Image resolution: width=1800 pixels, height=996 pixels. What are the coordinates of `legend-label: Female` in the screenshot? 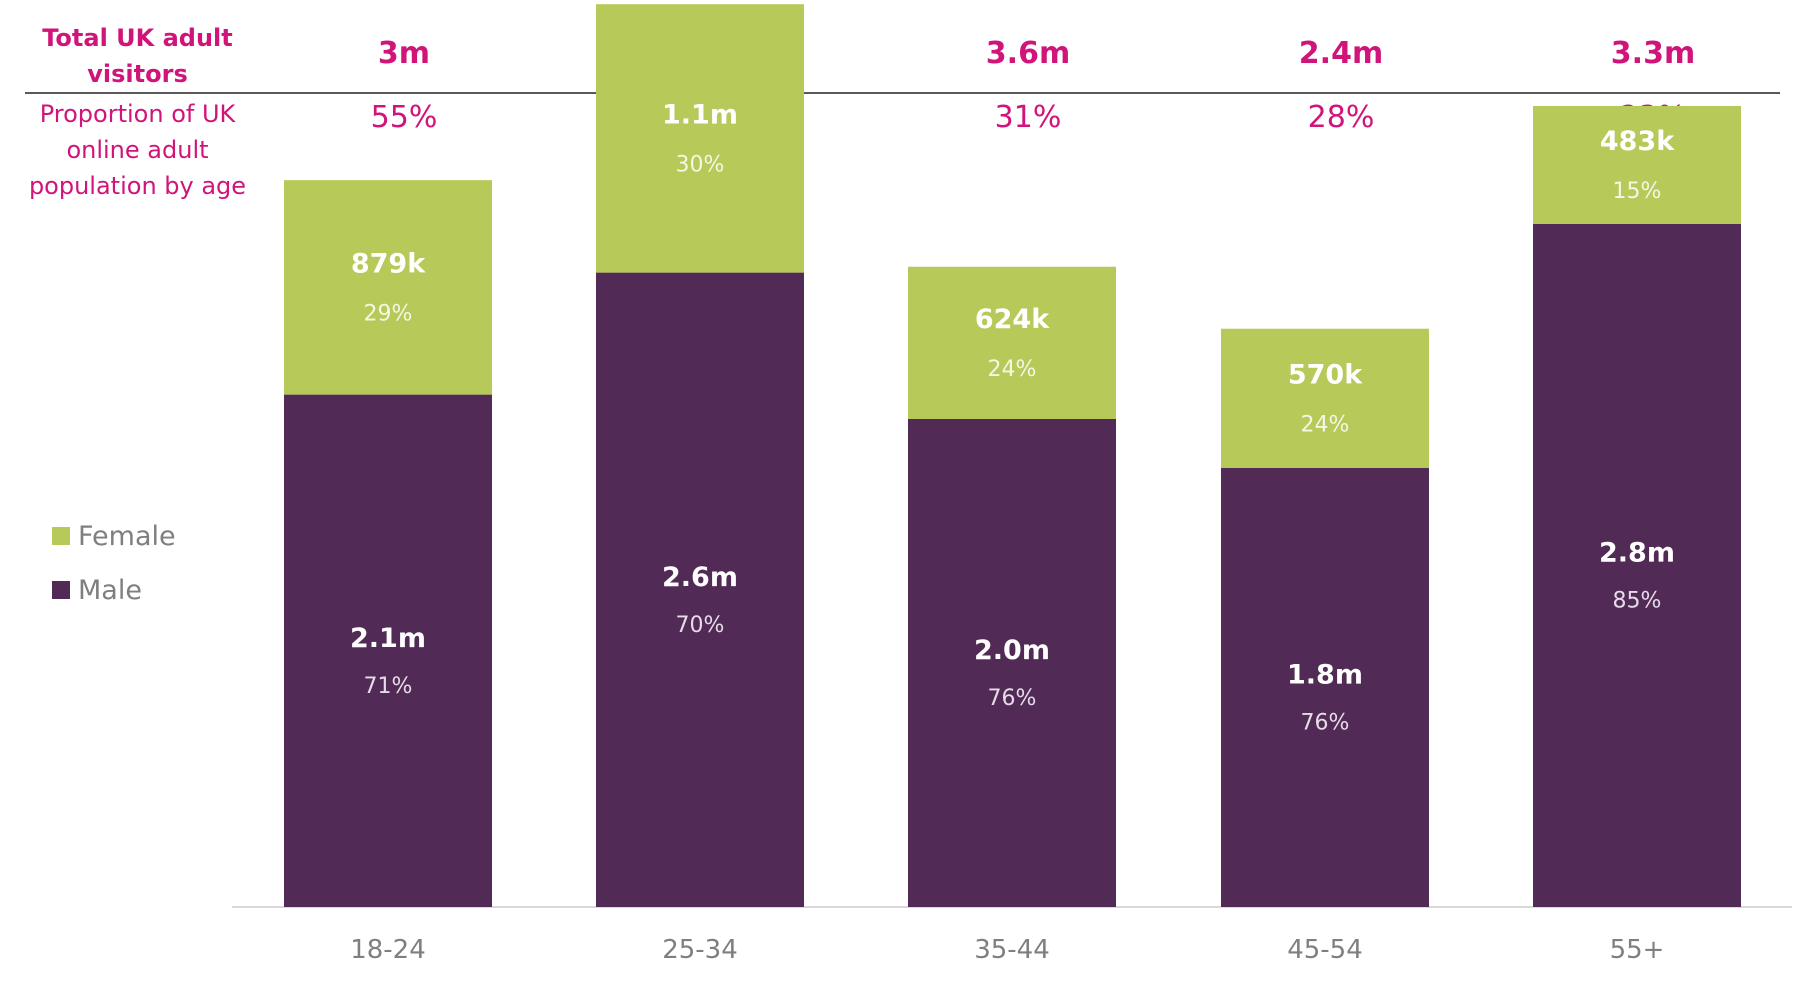 It's located at (127, 536).